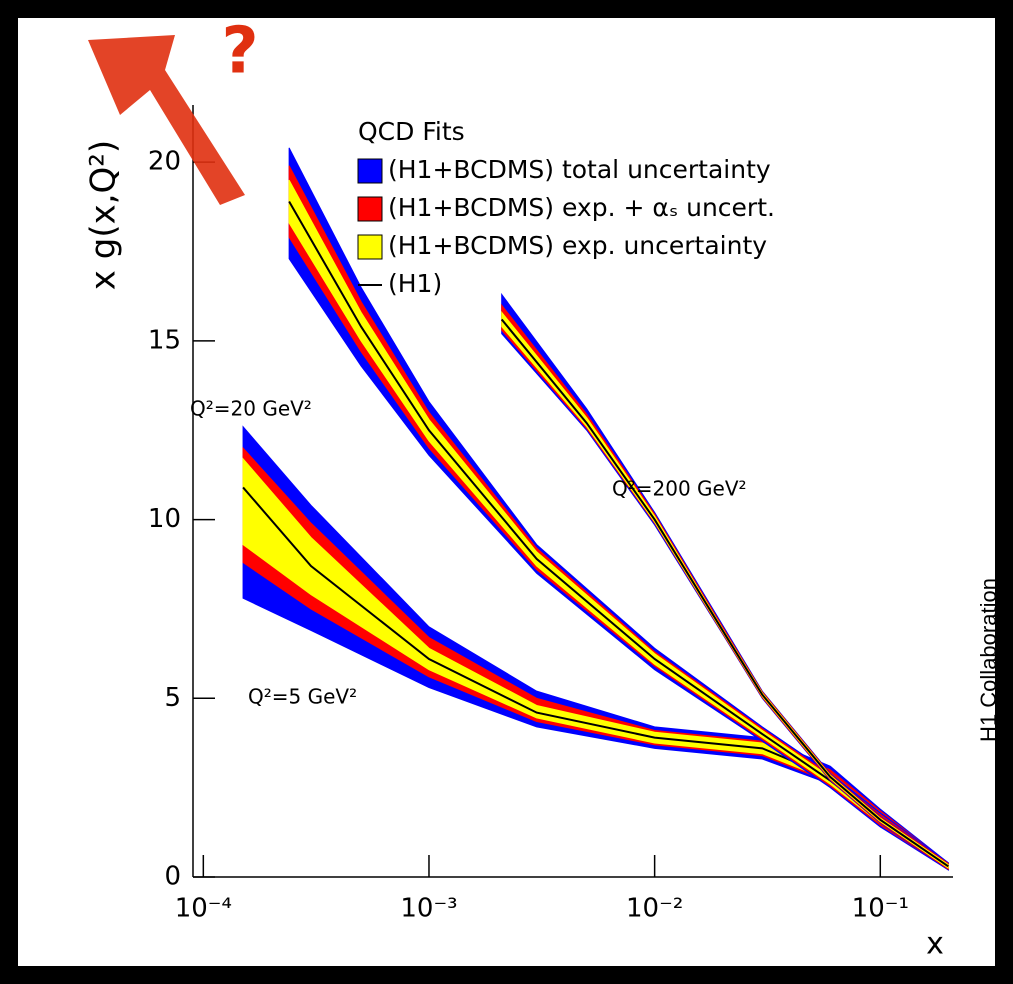 This screenshot has height=984, width=1013. What do you see at coordinates (577, 245) in the screenshot?
I see `legend-entry: (H1+BCDMS) exp. uncertainty` at bounding box center [577, 245].